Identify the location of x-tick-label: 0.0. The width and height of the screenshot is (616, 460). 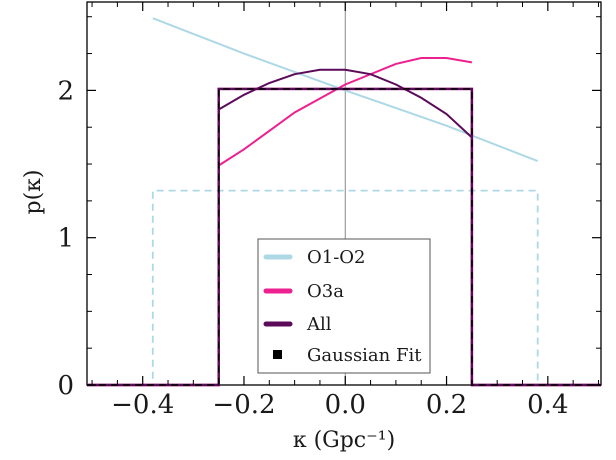
(345, 405).